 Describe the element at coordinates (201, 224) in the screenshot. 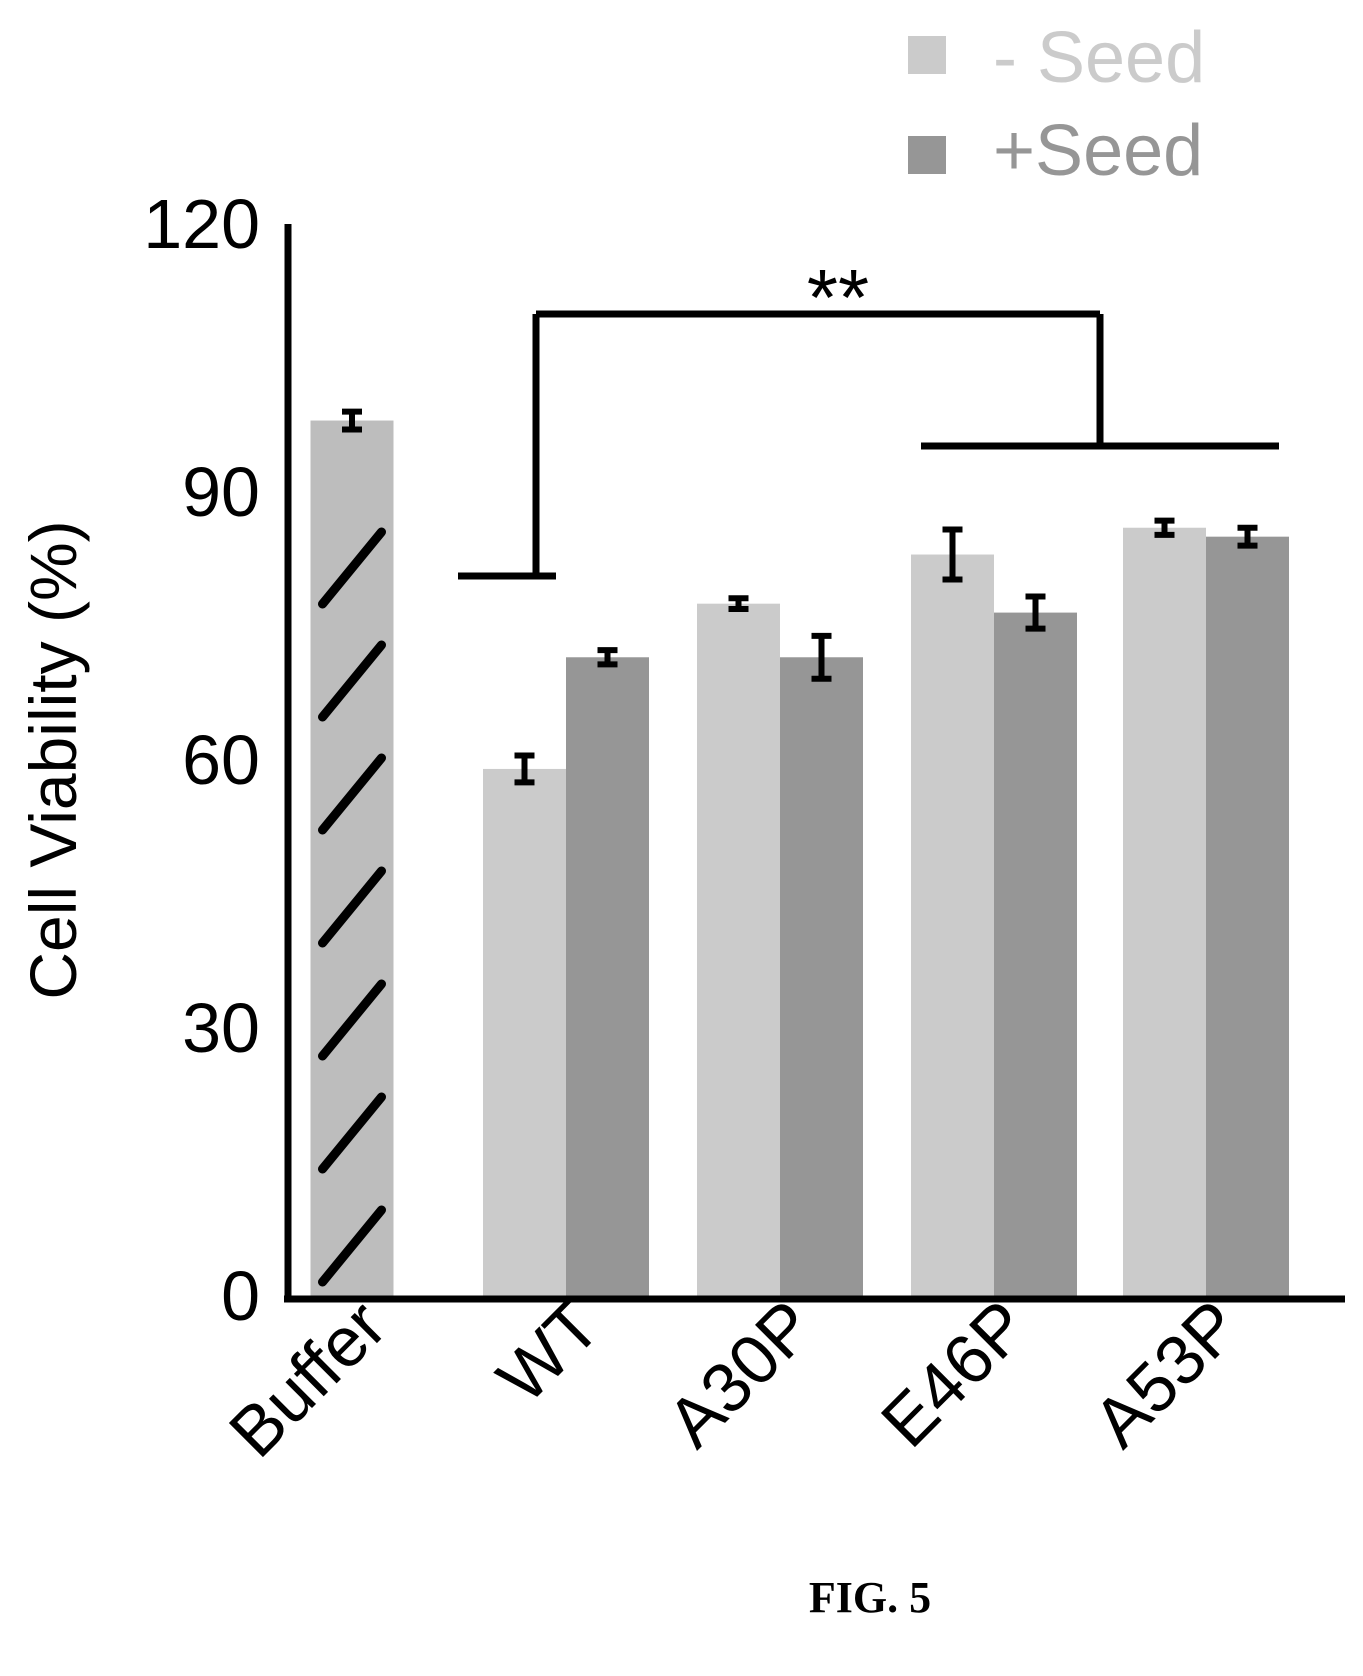

I see `y-tick-label: 120` at that location.